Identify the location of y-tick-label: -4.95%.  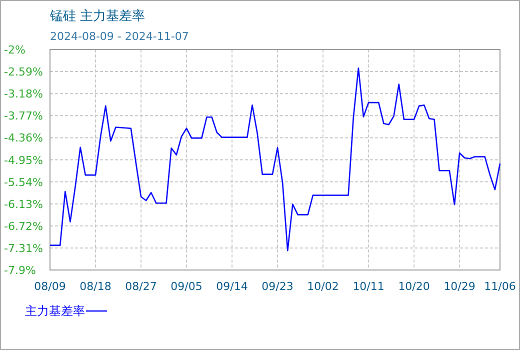
(23, 160).